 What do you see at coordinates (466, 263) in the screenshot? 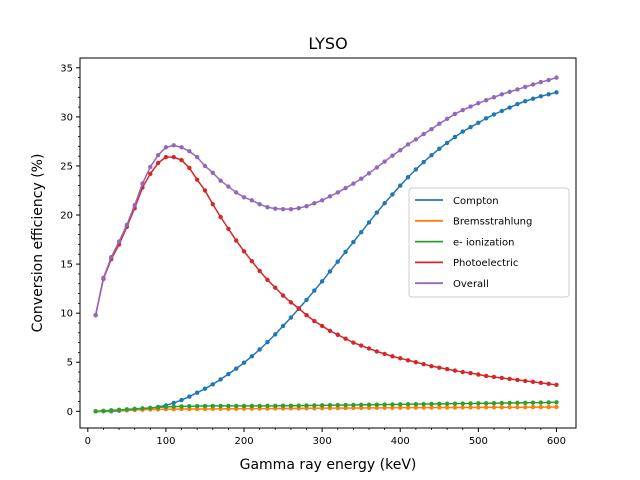
I see `legend-item: Photoelectric` at bounding box center [466, 263].